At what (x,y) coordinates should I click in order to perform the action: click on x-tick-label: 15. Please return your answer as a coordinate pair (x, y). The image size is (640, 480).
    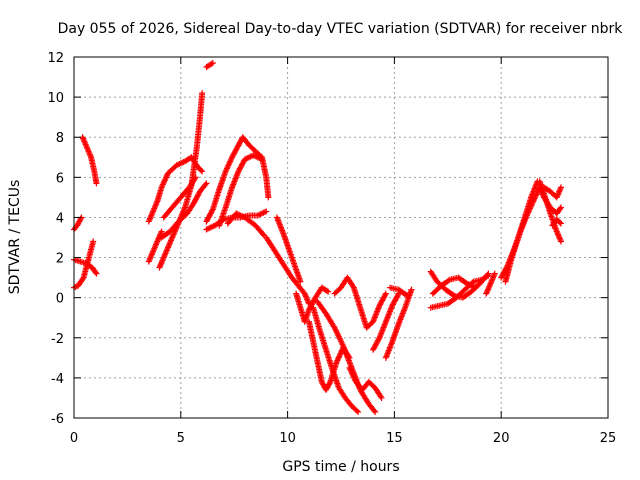
    Looking at the image, I should click on (394, 438).